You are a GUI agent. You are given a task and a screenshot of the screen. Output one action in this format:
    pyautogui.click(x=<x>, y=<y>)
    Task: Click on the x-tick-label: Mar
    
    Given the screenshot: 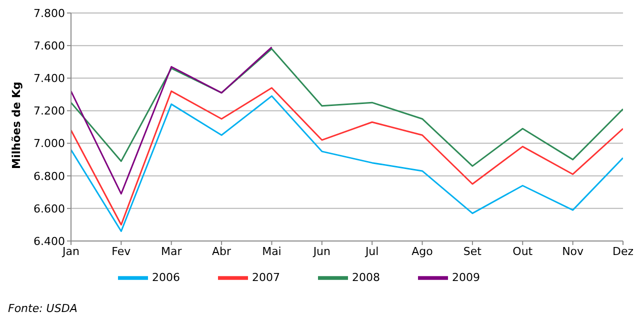 What is the action you would take?
    pyautogui.click(x=171, y=251)
    